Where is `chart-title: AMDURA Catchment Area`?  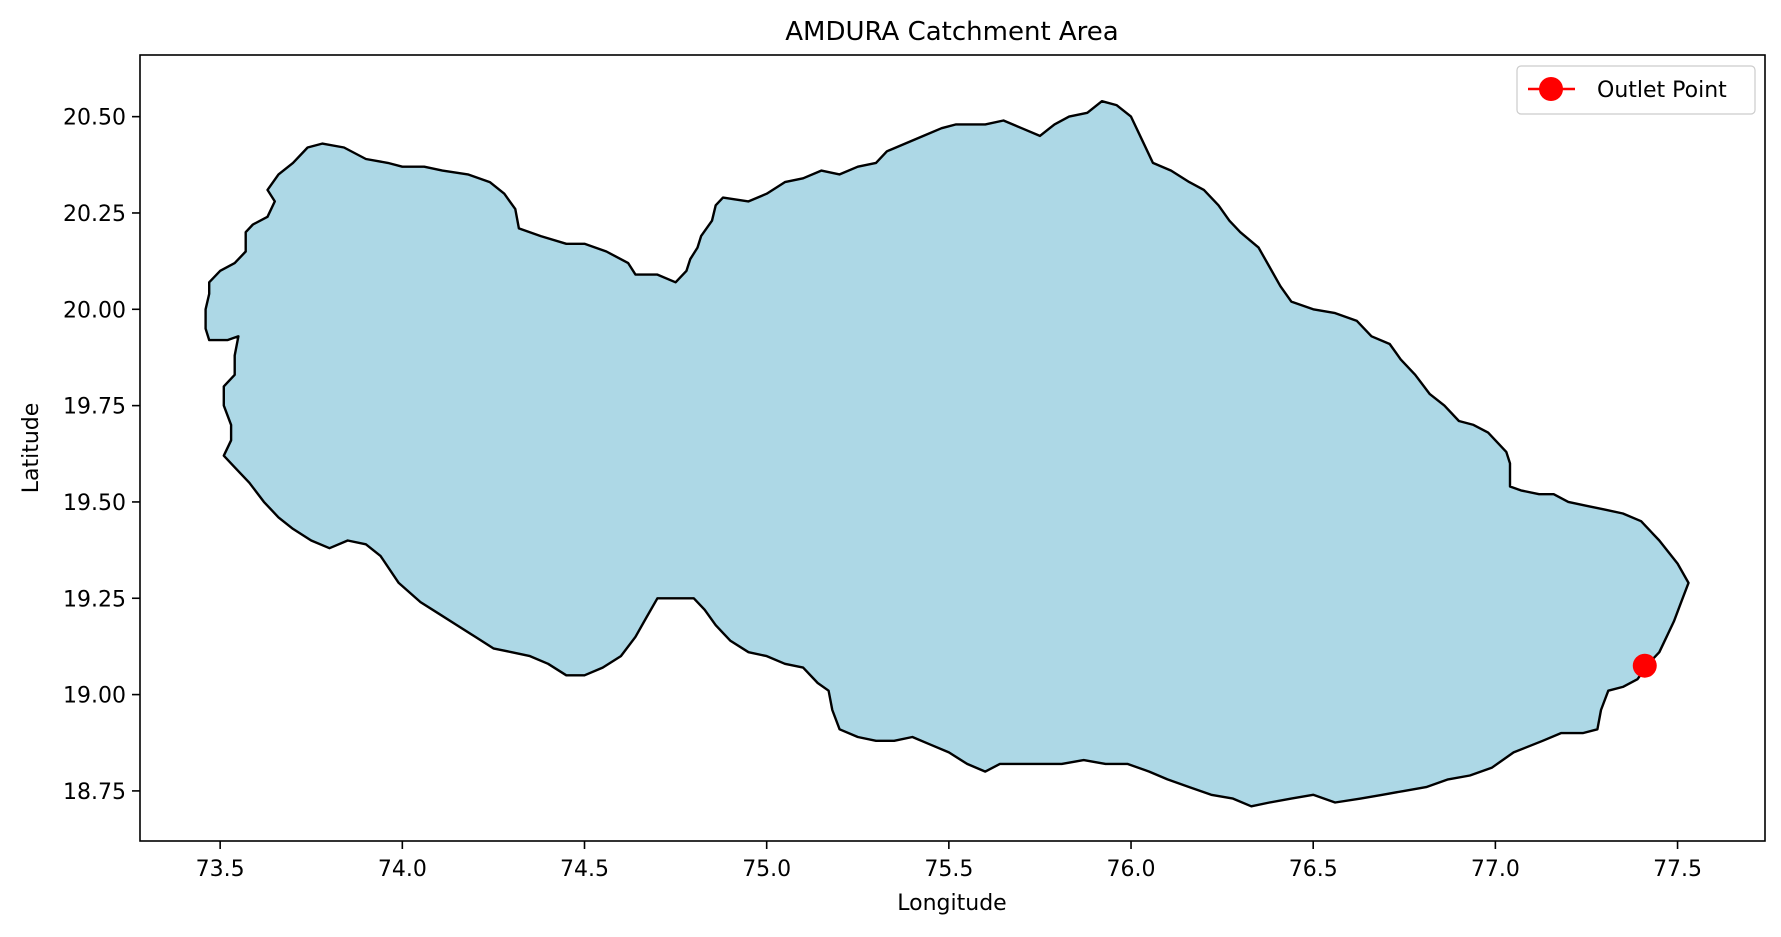 chart-title: AMDURA Catchment Area is located at coordinates (951, 32).